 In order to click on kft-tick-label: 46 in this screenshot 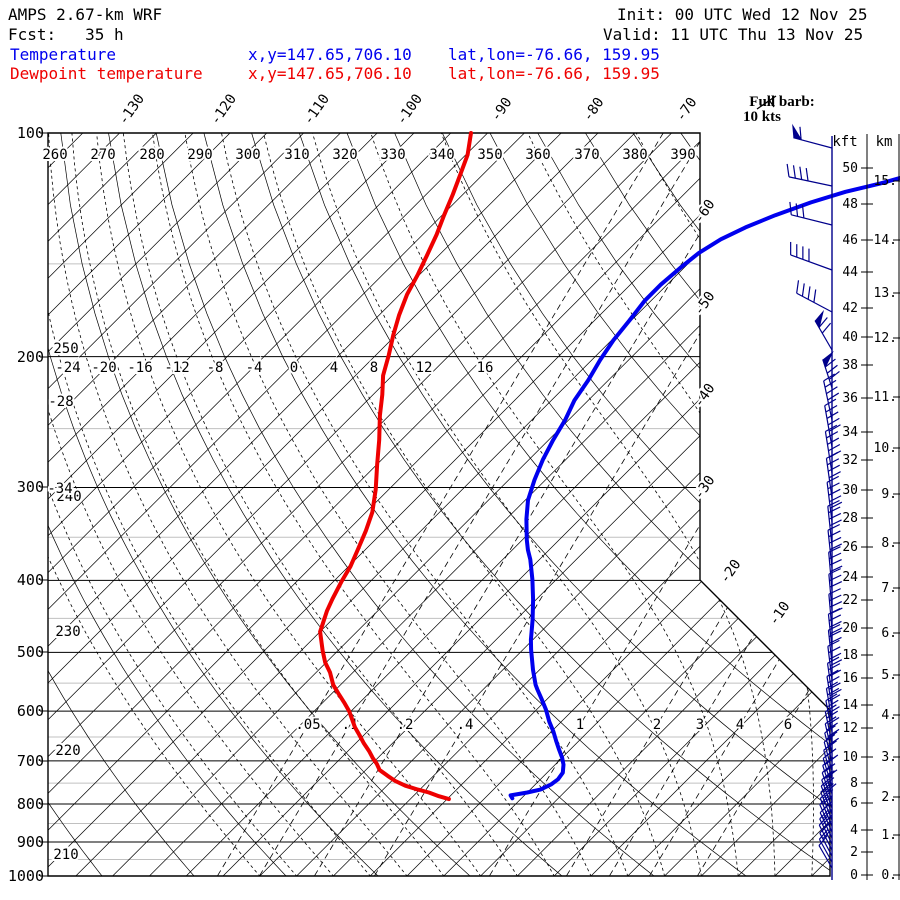, I will do `click(850, 240)`.